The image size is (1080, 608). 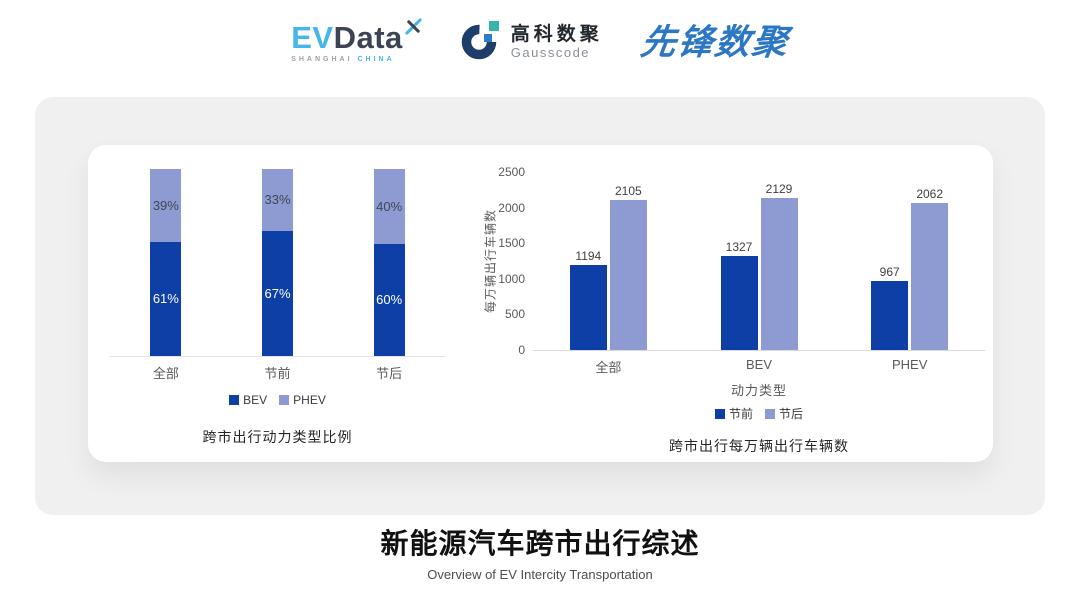 What do you see at coordinates (759, 413) in the screenshot?
I see `grouped-chart-legend: 节前 节后` at bounding box center [759, 413].